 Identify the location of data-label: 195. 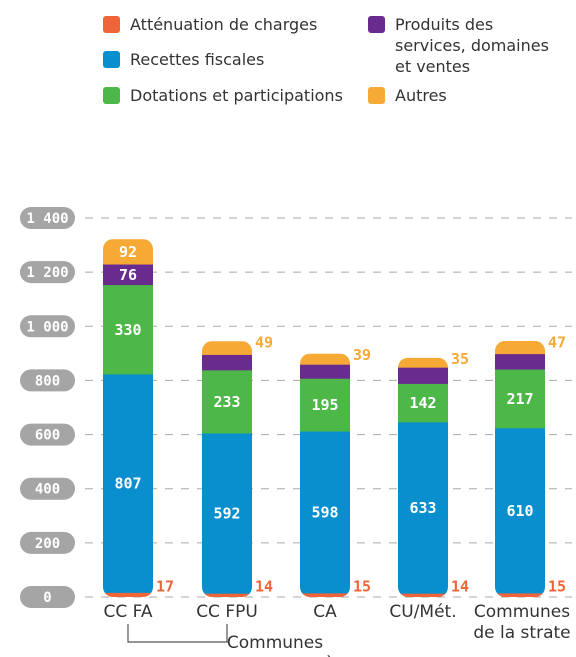
(324, 405).